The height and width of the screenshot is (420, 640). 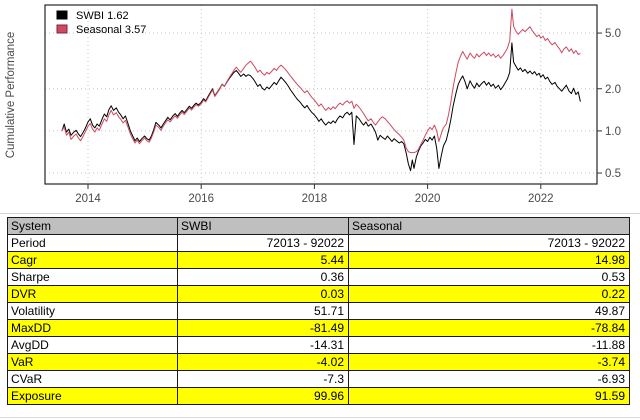 I want to click on chart-legend: SWBI 1.62 Seasonal 3.57, so click(x=101, y=23).